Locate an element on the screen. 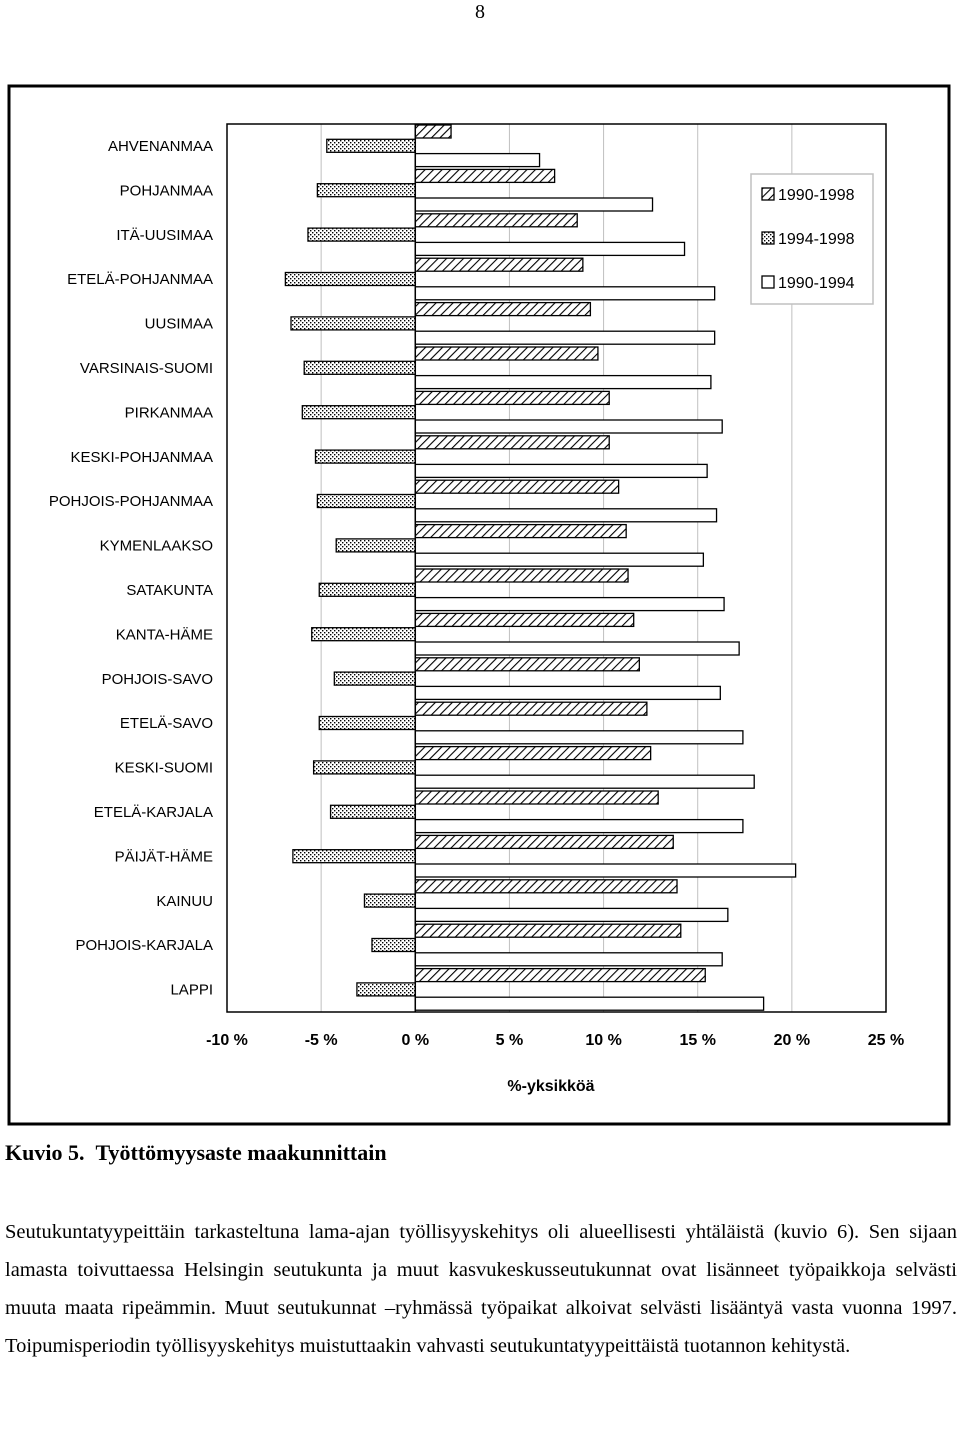 This screenshot has height=1440, width=960. x-axis-title: %-yksikköä is located at coordinates (550, 1086).